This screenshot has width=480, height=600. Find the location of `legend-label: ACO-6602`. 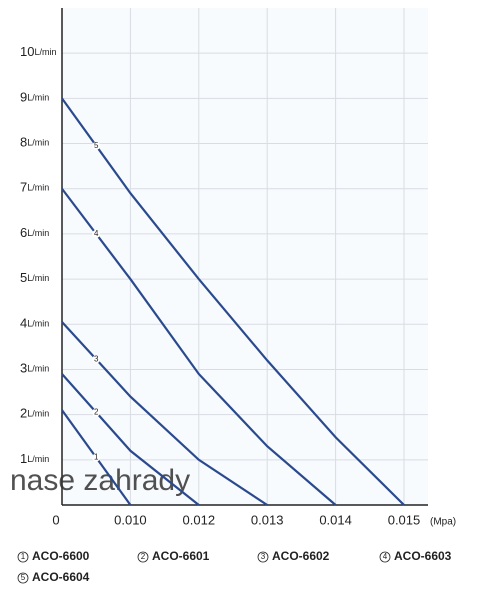

legend-label: ACO-6602 is located at coordinates (301, 556).